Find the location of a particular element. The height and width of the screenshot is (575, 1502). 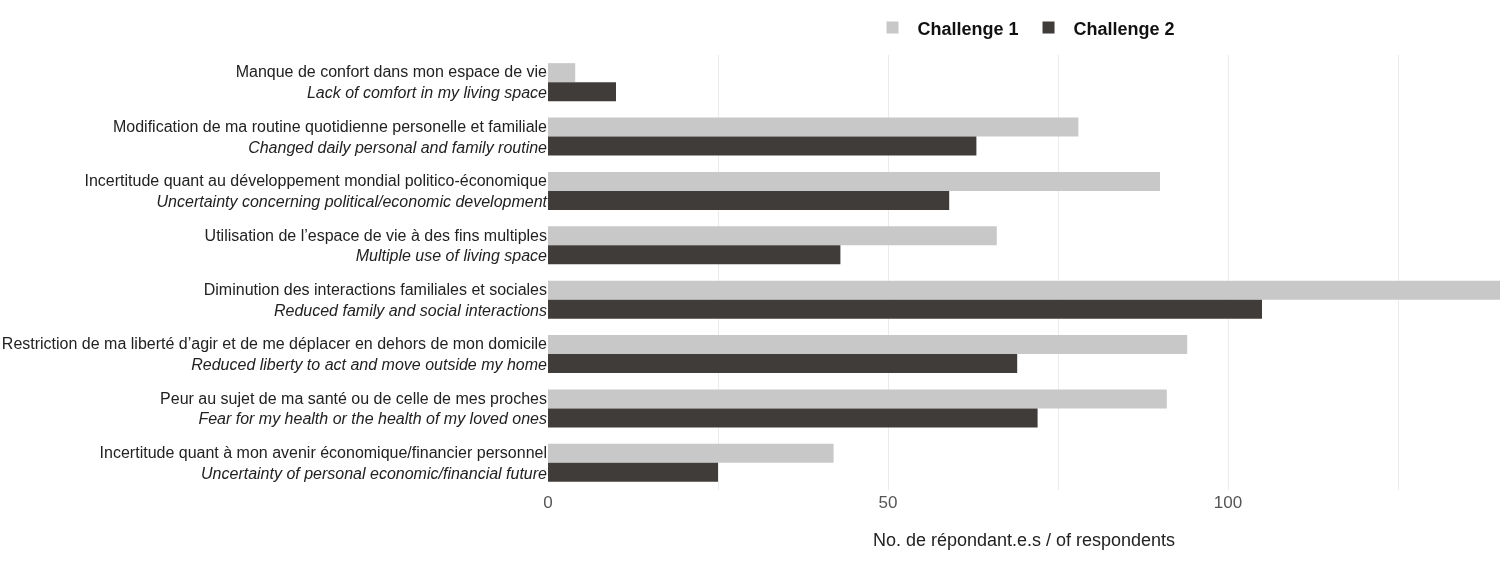

y-tick-label: Utilisation de l’espace de vie à des fins multiples Multiple use of living space is located at coordinates (376, 245).